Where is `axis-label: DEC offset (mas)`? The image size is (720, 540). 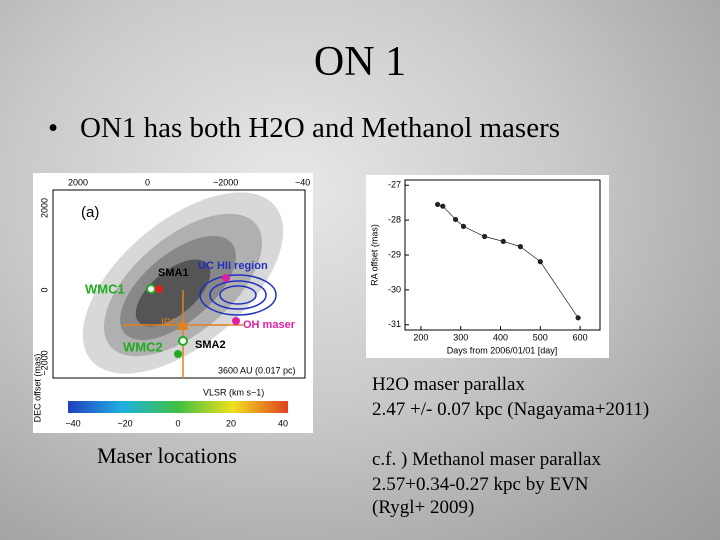 axis-label: DEC offset (mas) is located at coordinates (37, 388).